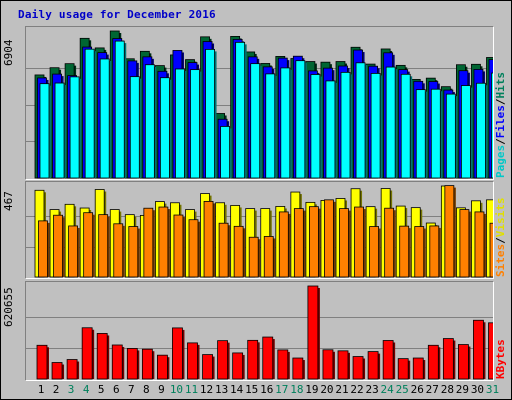  Describe the element at coordinates (500, 122) in the screenshot. I see `legend-files: Files` at that location.